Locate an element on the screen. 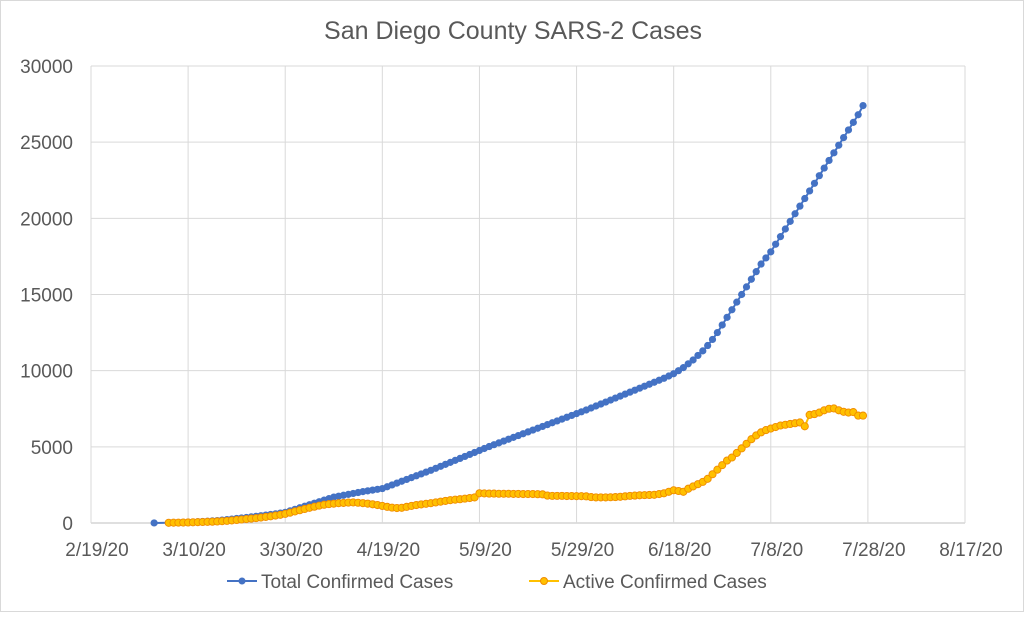 Image resolution: width=1024 pixels, height=618 pixels. x-tick-label: 7/28/20 is located at coordinates (873, 550).